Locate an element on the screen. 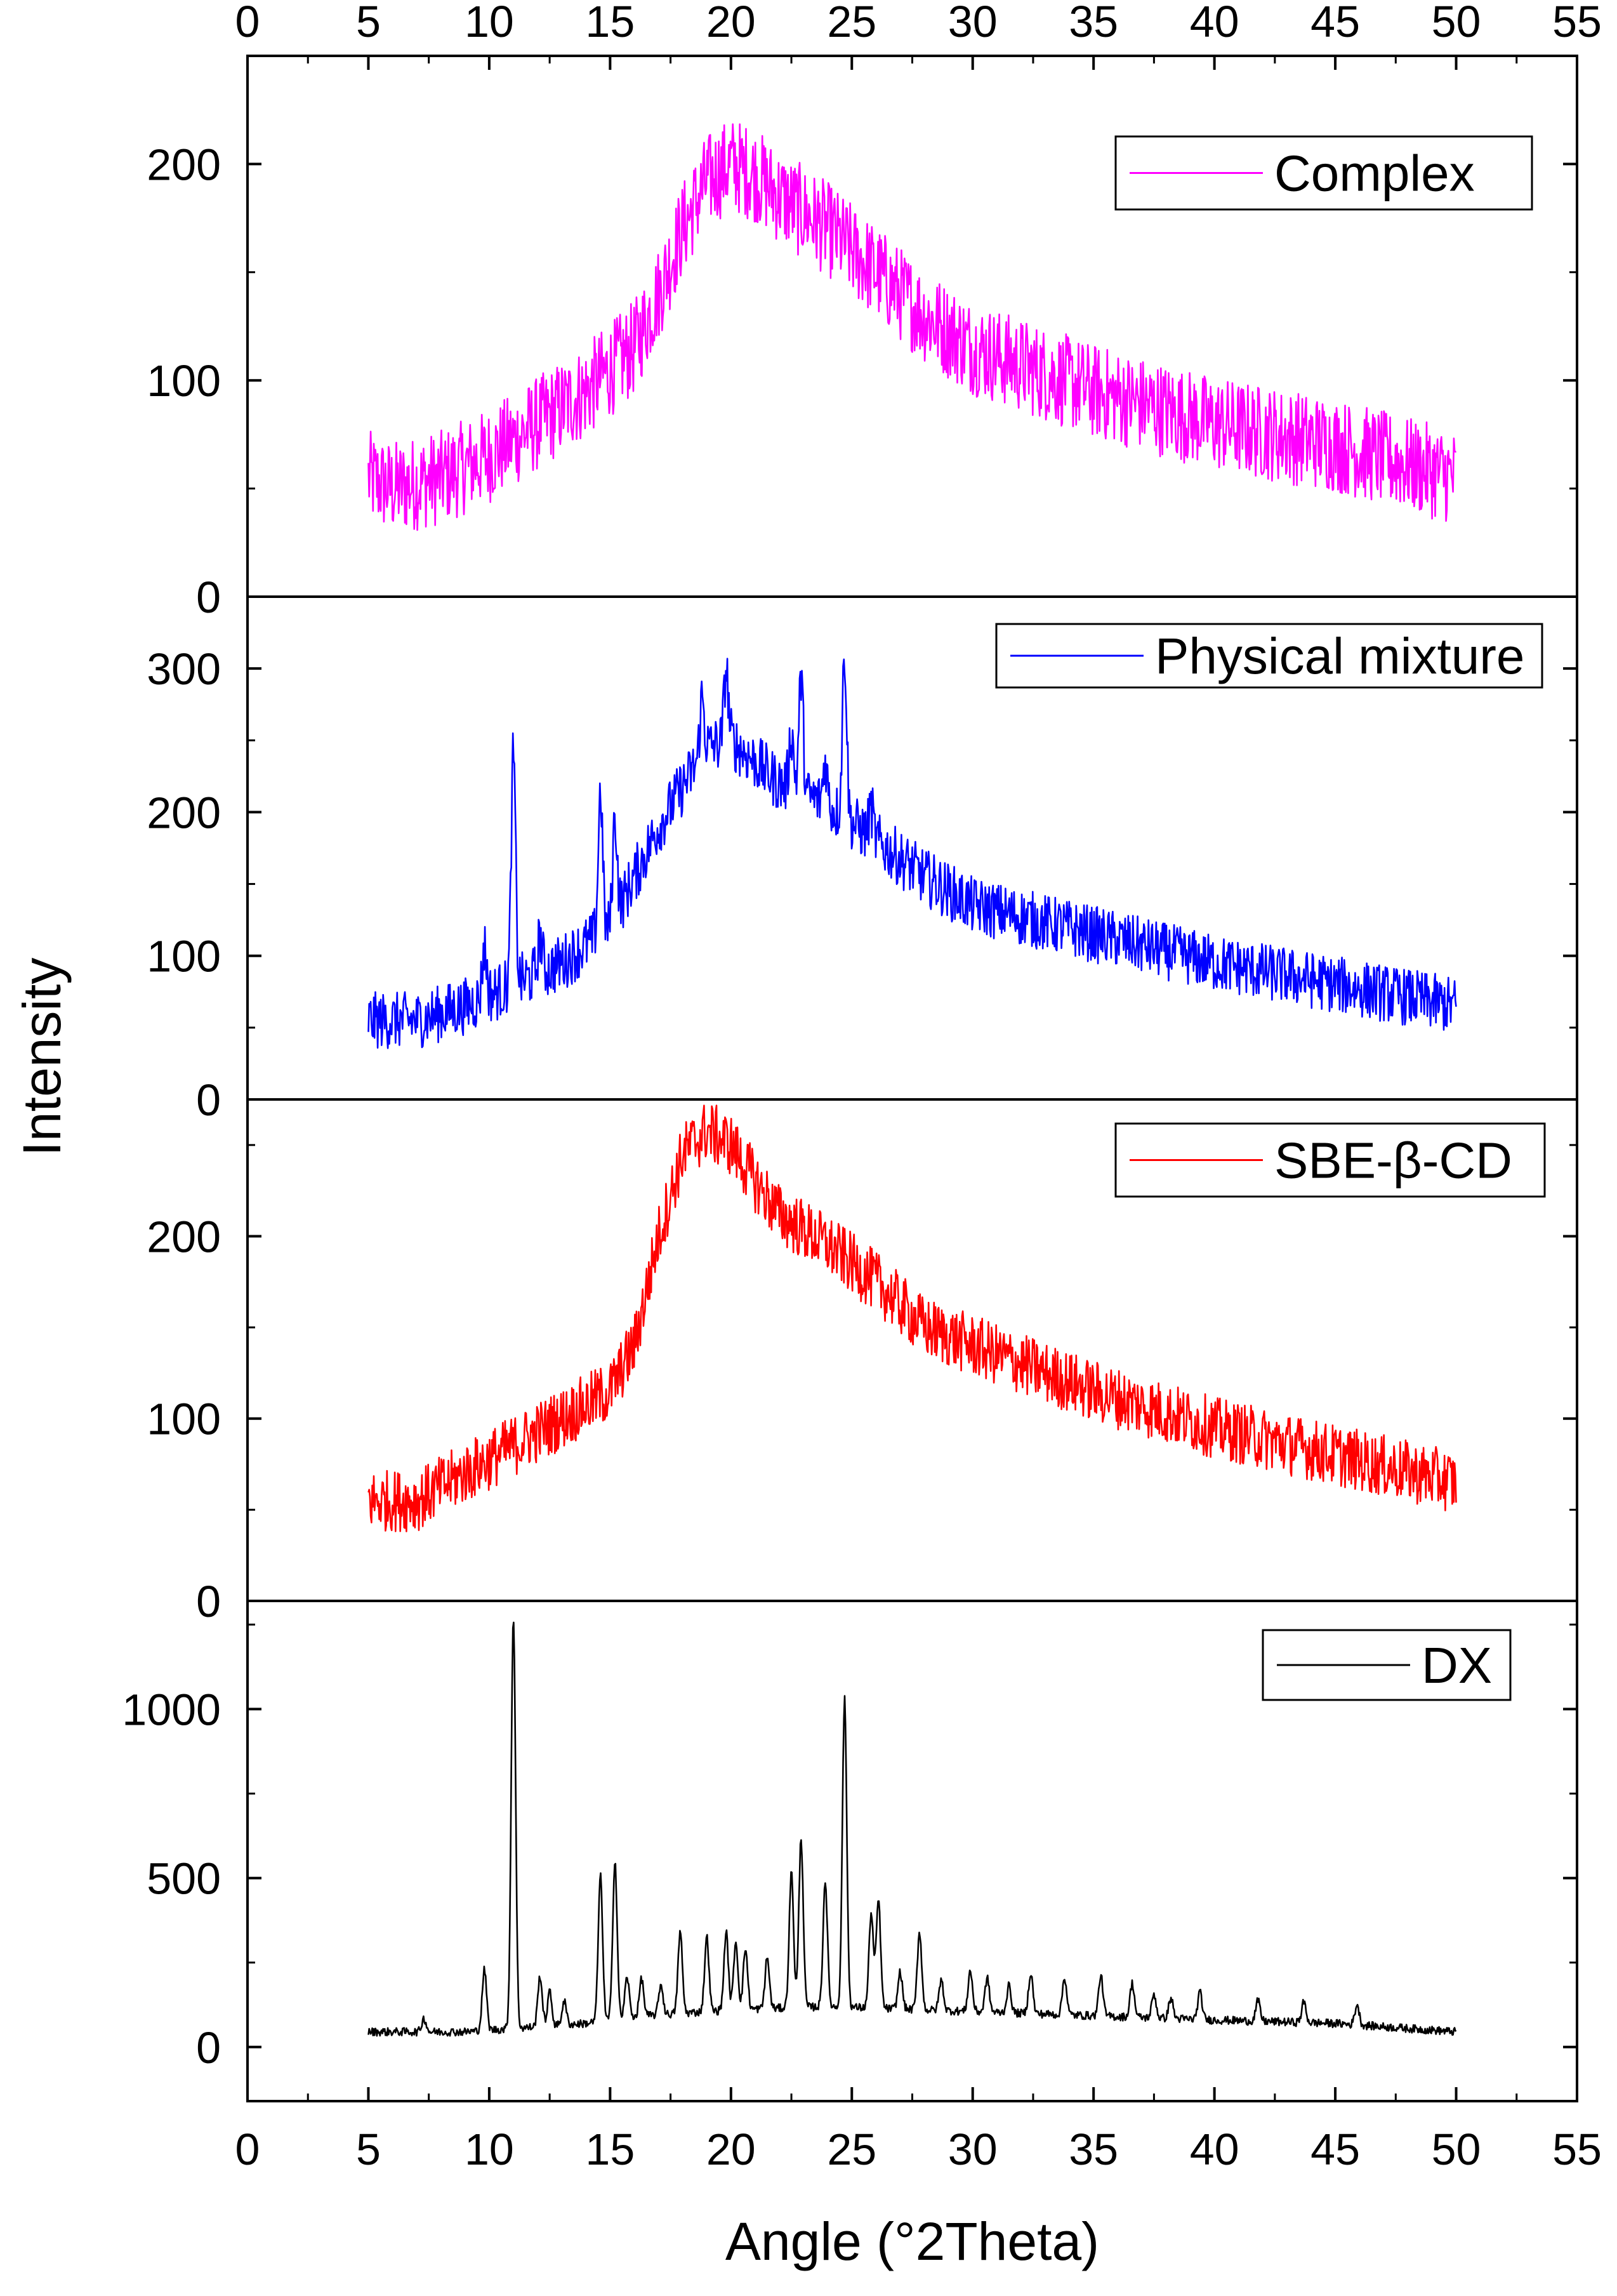 Image resolution: width=1617 pixels, height=2296 pixels. x-tick-label-top: 45 is located at coordinates (1335, 23).